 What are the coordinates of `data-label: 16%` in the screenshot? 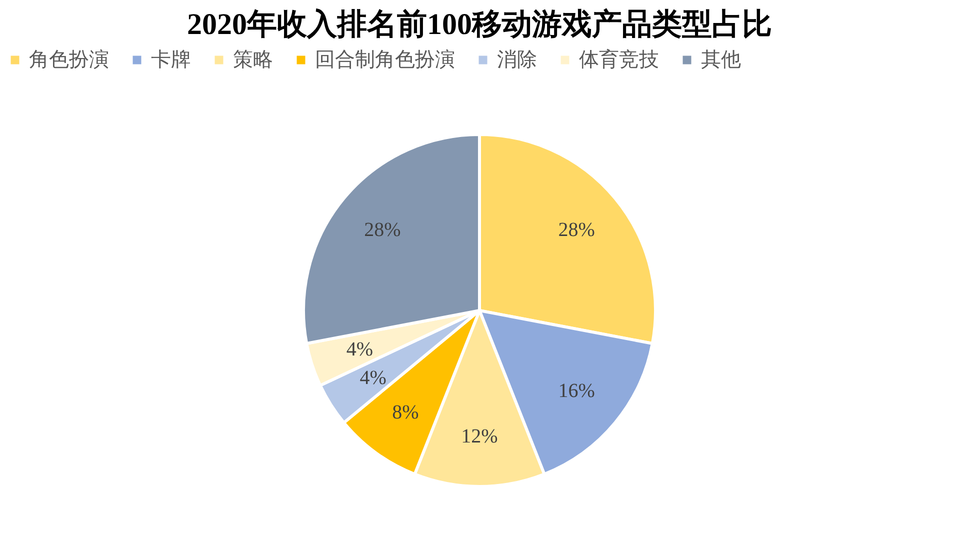 It's located at (576, 391).